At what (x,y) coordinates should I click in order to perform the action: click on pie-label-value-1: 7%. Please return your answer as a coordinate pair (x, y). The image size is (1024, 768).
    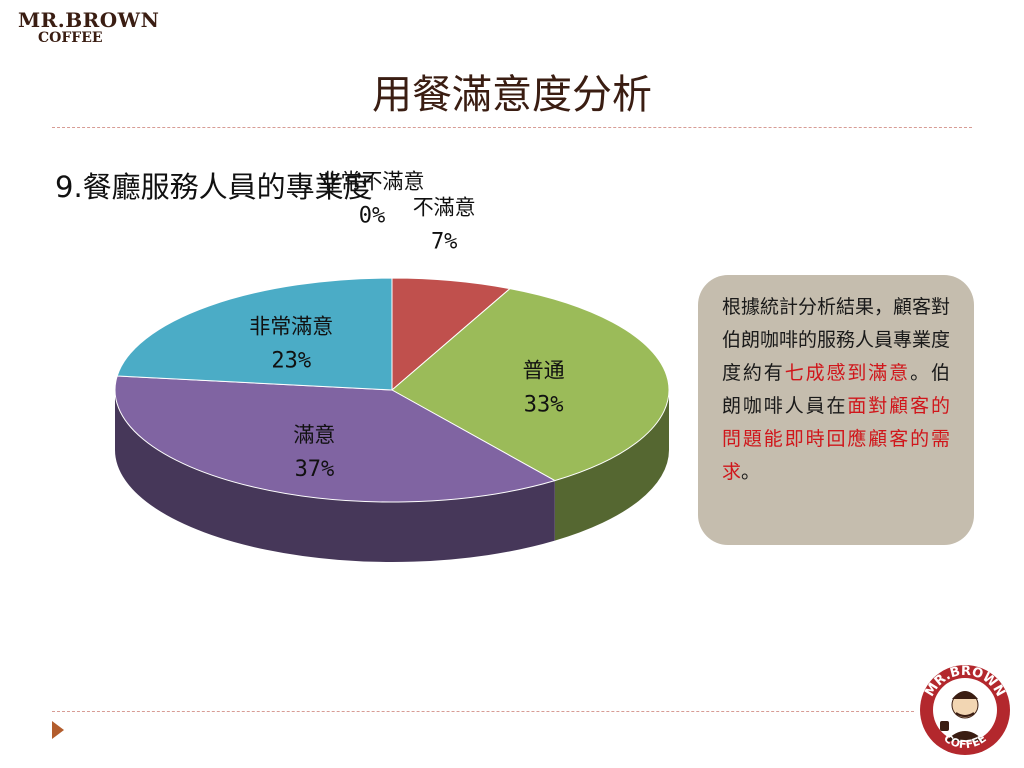
    Looking at the image, I should click on (444, 242).